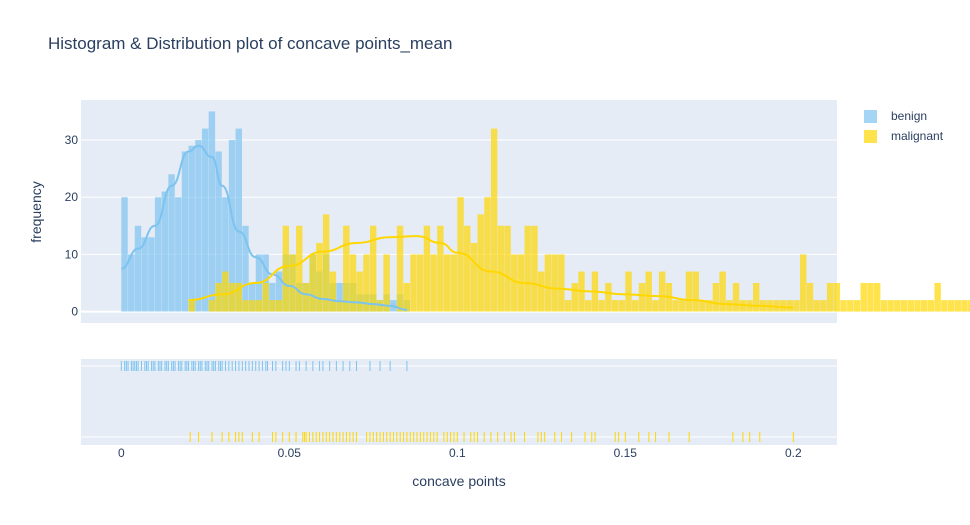 This screenshot has width=970, height=525. I want to click on kde-curve-malignant, so click(491, 272).